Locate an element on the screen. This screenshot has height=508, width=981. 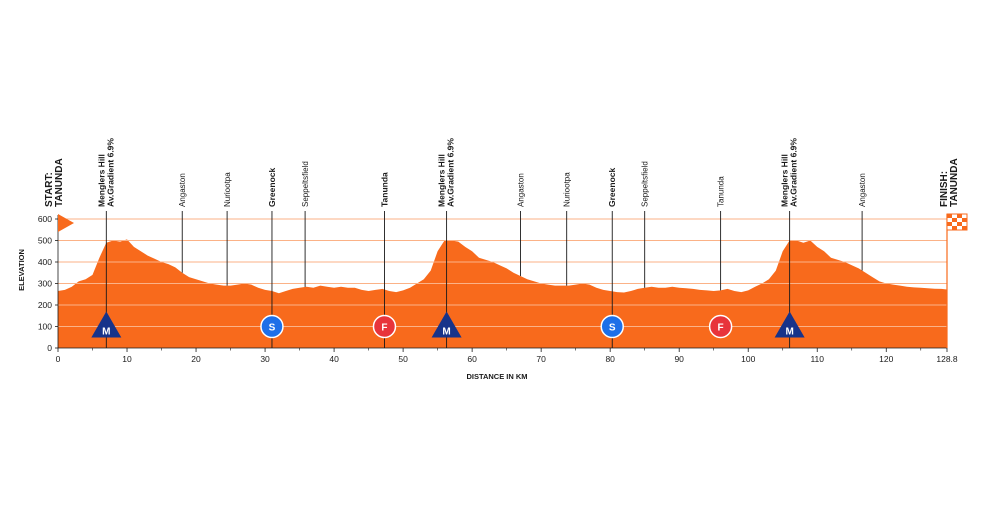
y-tick-label: 200 is located at coordinates (45, 305).